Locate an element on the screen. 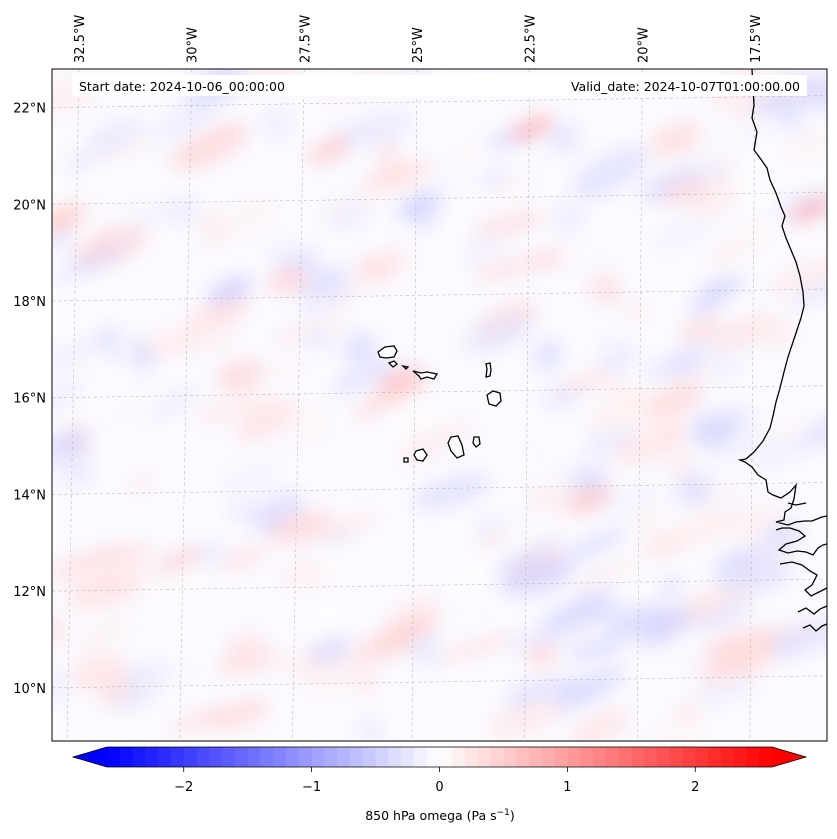  longitude-labels: 32.5°W 30°W 27.5°W 25°W 22.5°W 20°W 17.5°W is located at coordinates (418, 39).